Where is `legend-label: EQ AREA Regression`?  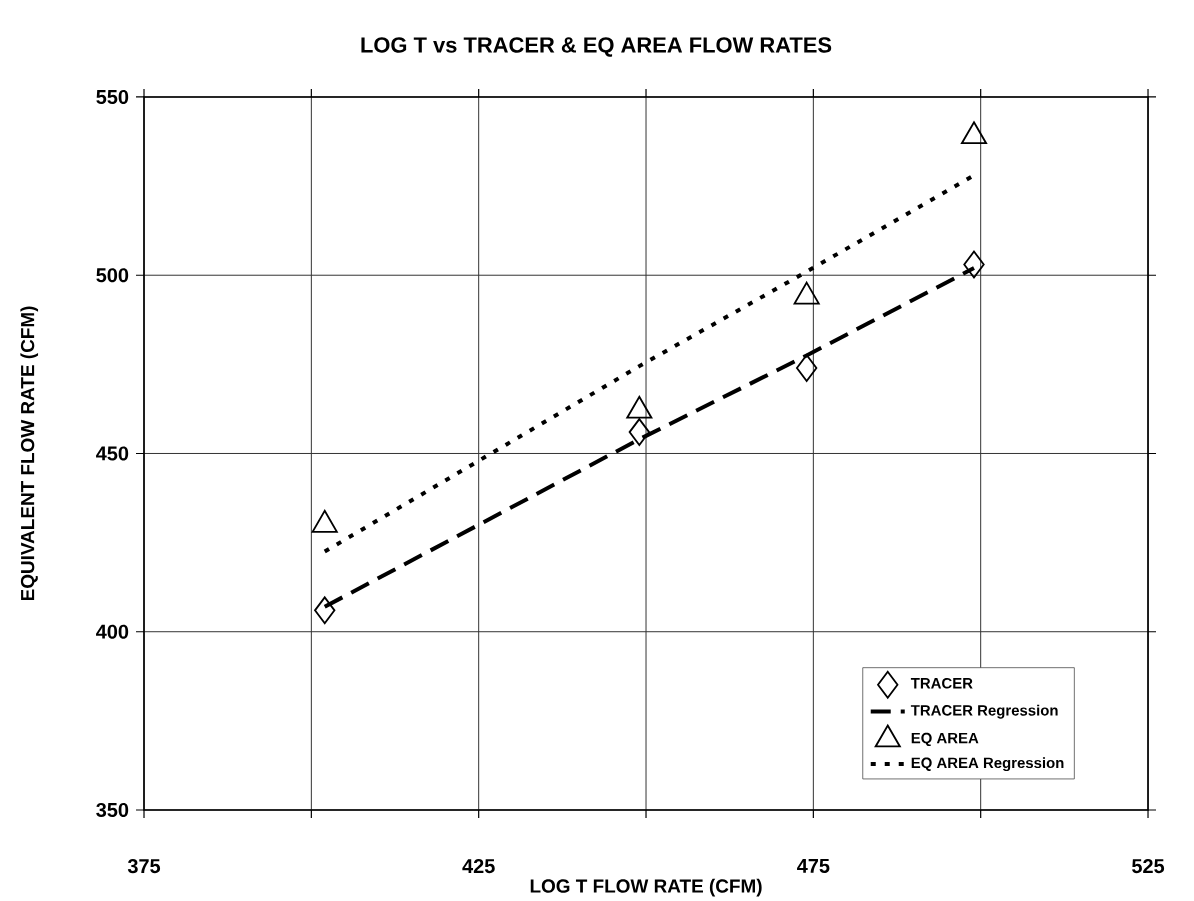 legend-label: EQ AREA Regression is located at coordinates (987, 764).